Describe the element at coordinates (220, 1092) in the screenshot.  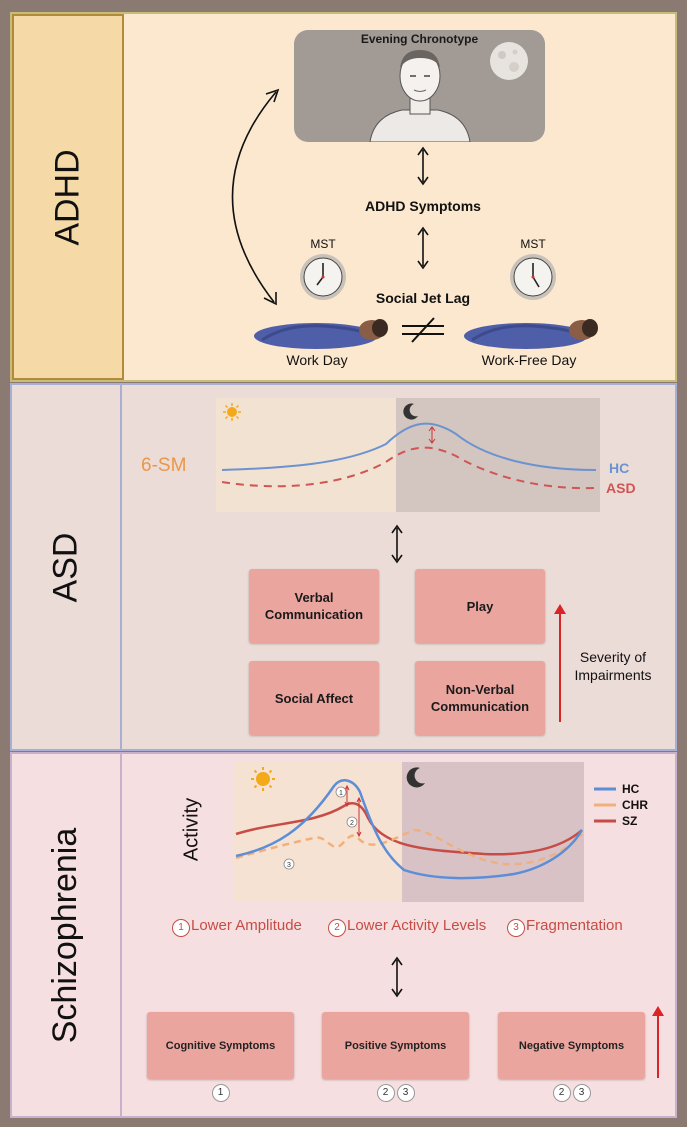
I see `cognitive-refs: 1` at that location.